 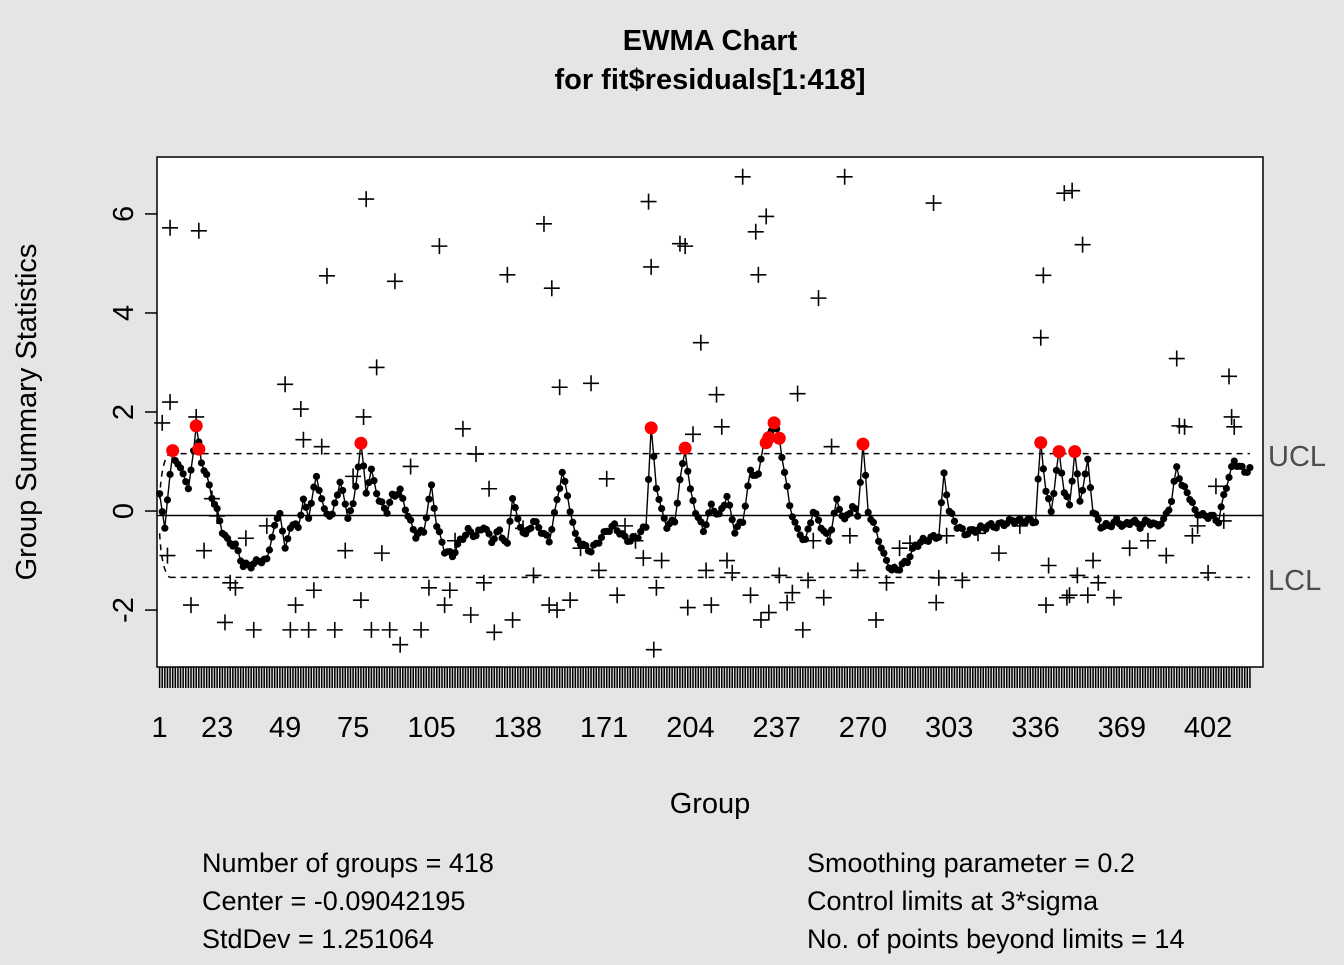 What do you see at coordinates (1122, 728) in the screenshot?
I see `x-tick-label: 369` at bounding box center [1122, 728].